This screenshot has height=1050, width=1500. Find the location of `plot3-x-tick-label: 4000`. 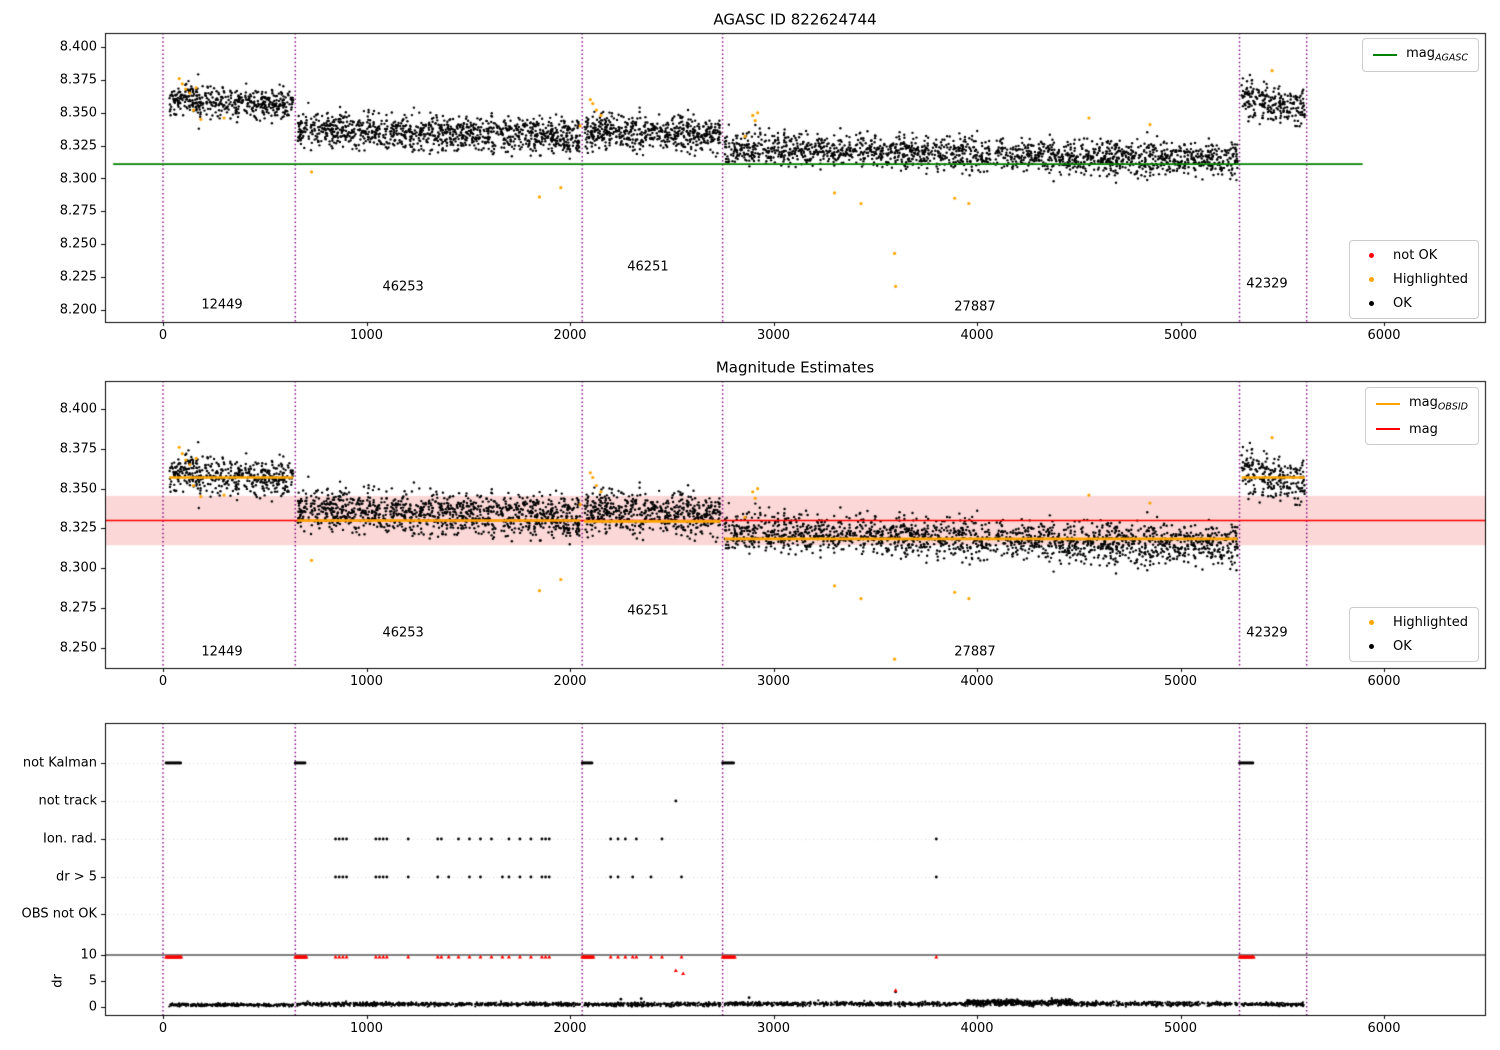

plot3-x-tick-label: 4000 is located at coordinates (977, 1028).